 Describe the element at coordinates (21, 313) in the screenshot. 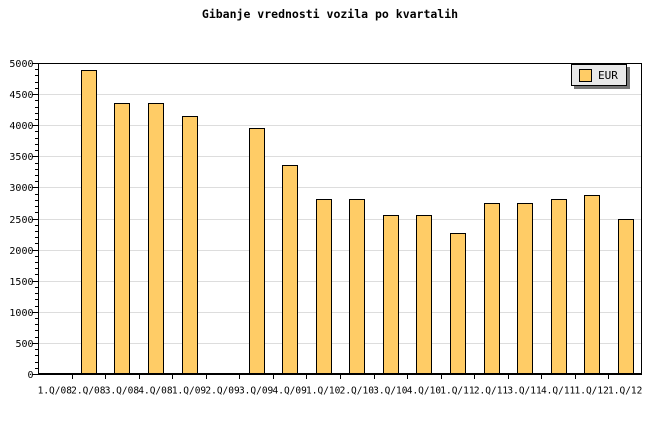

I see `y-axis-label: 1000` at that location.